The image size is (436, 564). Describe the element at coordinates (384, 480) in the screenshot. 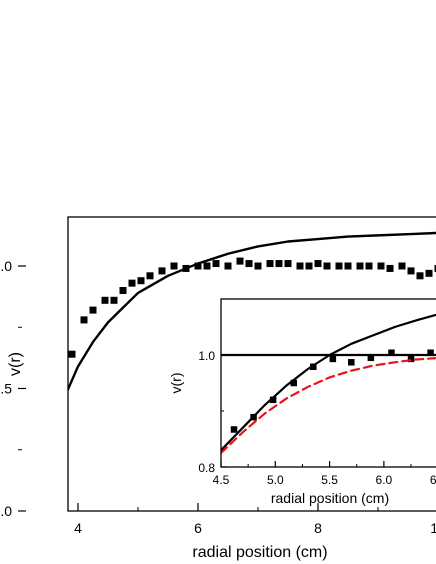

I see `inset-x-tick-label: 6.0` at that location.